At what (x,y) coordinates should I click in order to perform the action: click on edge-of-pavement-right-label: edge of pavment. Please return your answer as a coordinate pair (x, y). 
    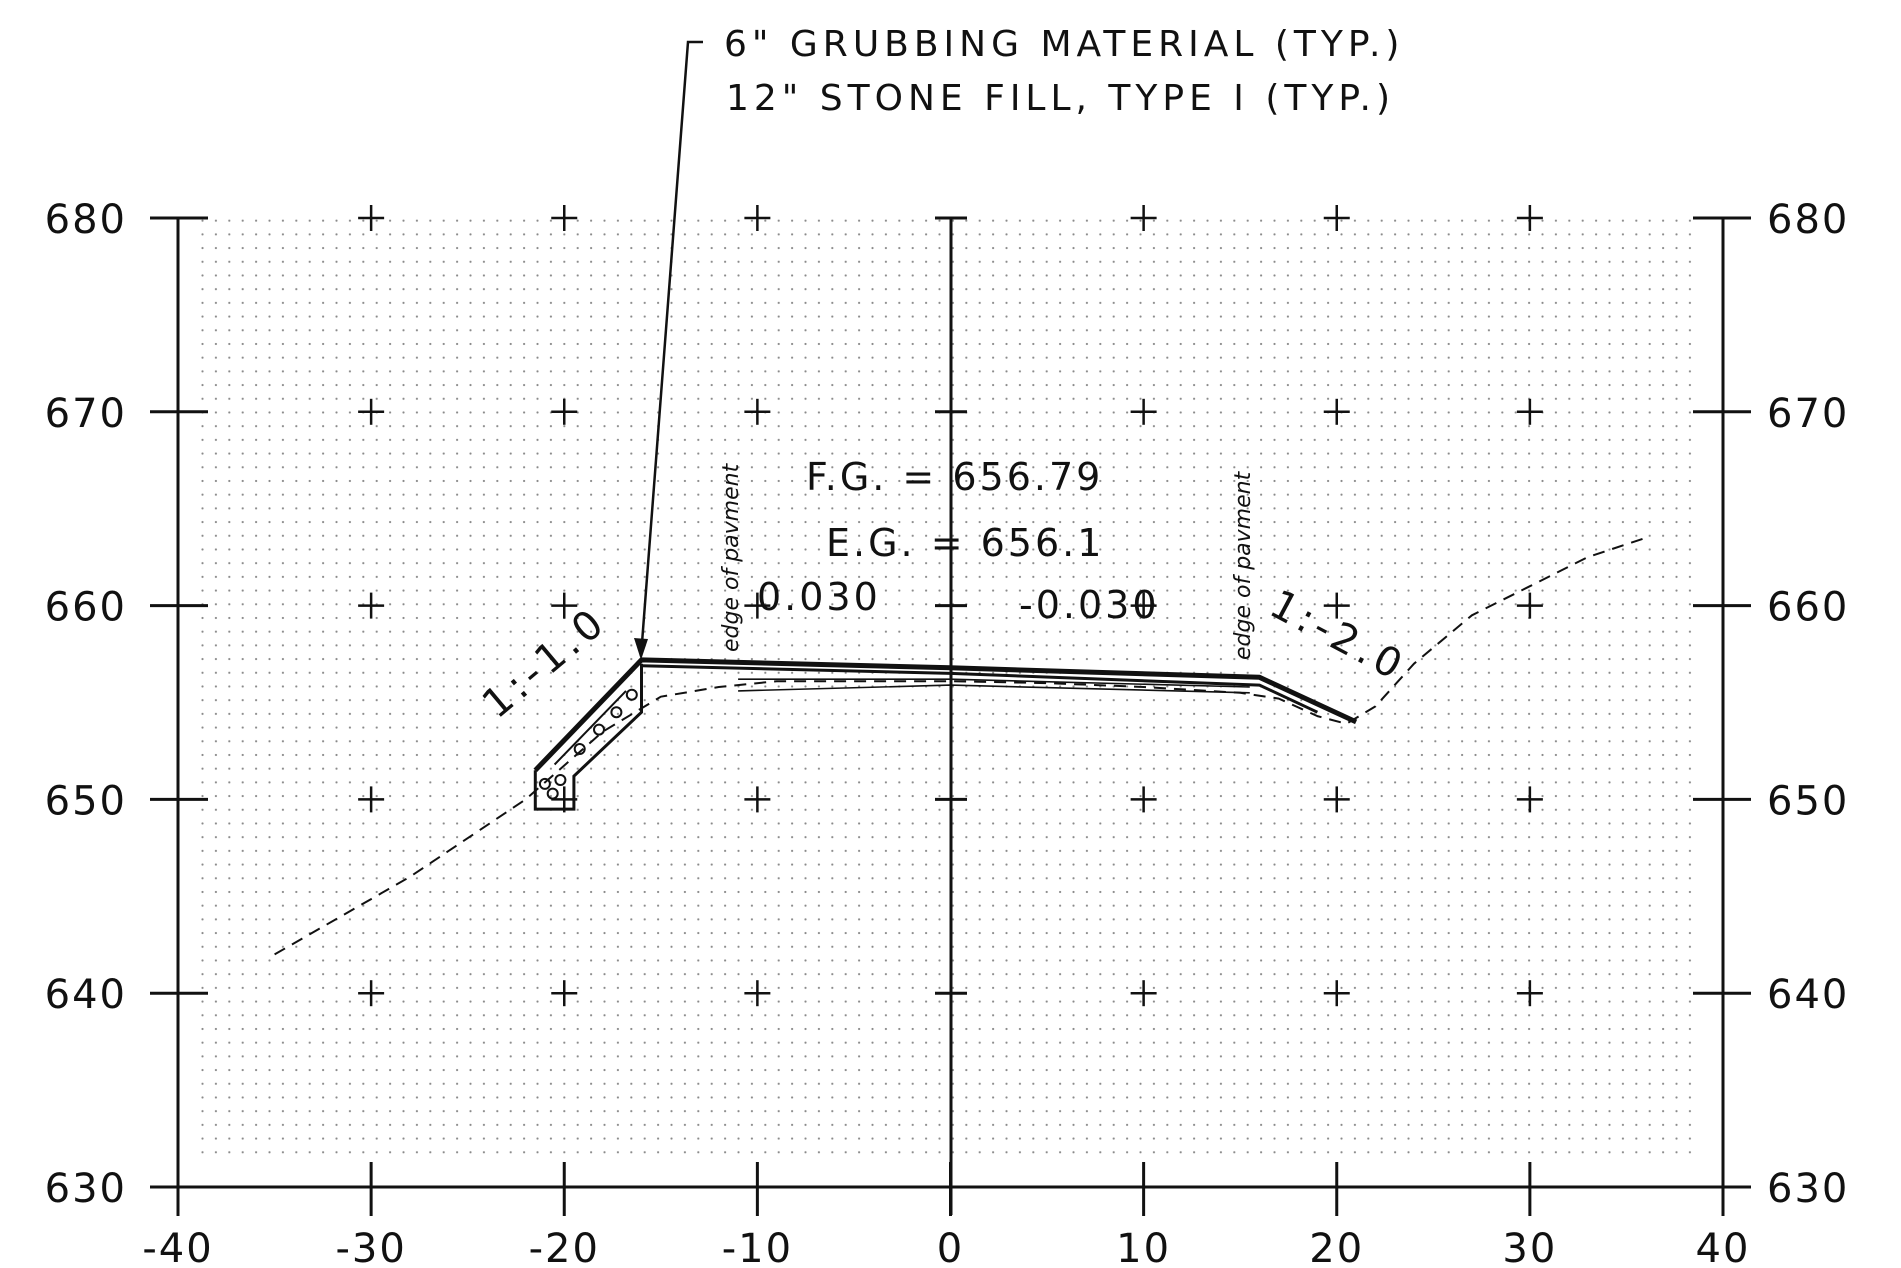
    Looking at the image, I should click on (1243, 565).